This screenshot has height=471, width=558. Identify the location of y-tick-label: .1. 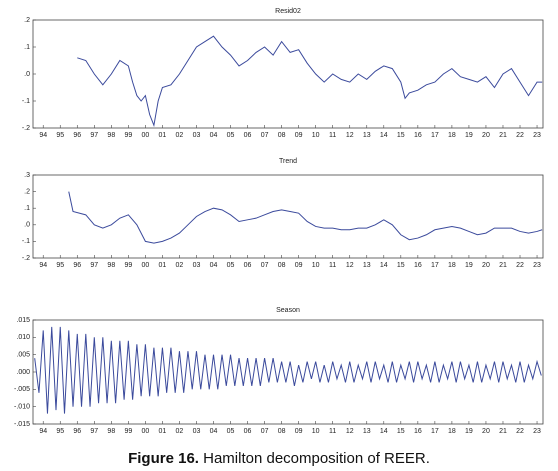
(27, 208).